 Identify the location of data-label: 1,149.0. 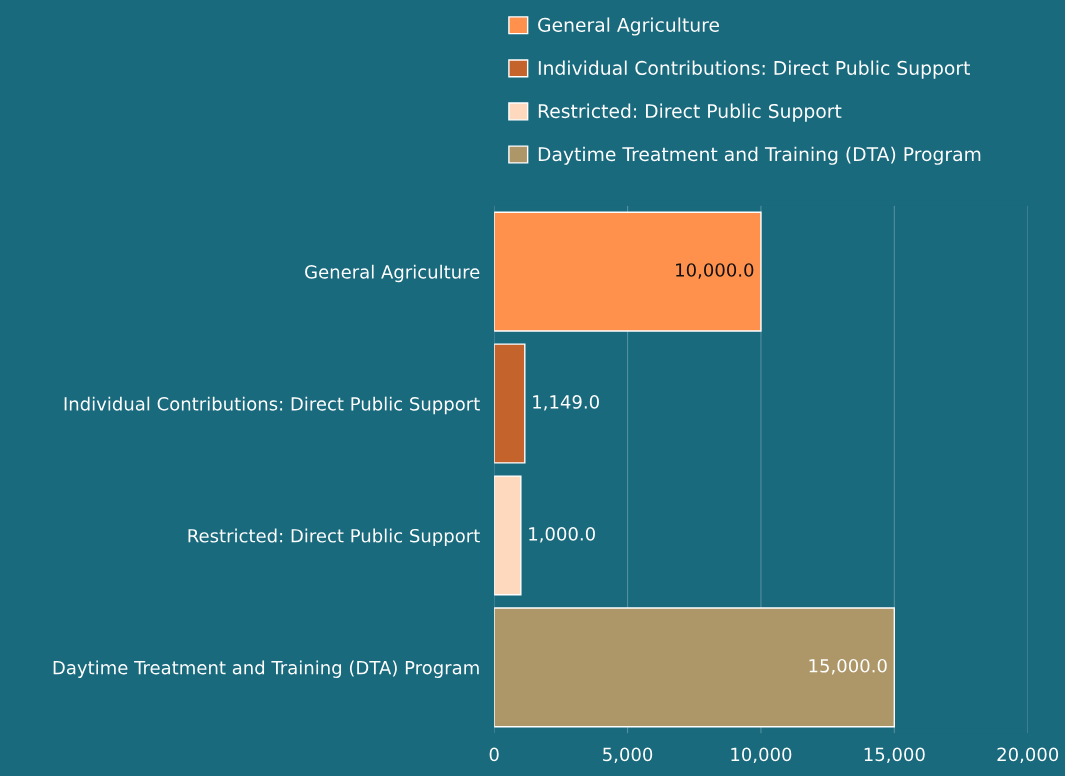
(566, 403).